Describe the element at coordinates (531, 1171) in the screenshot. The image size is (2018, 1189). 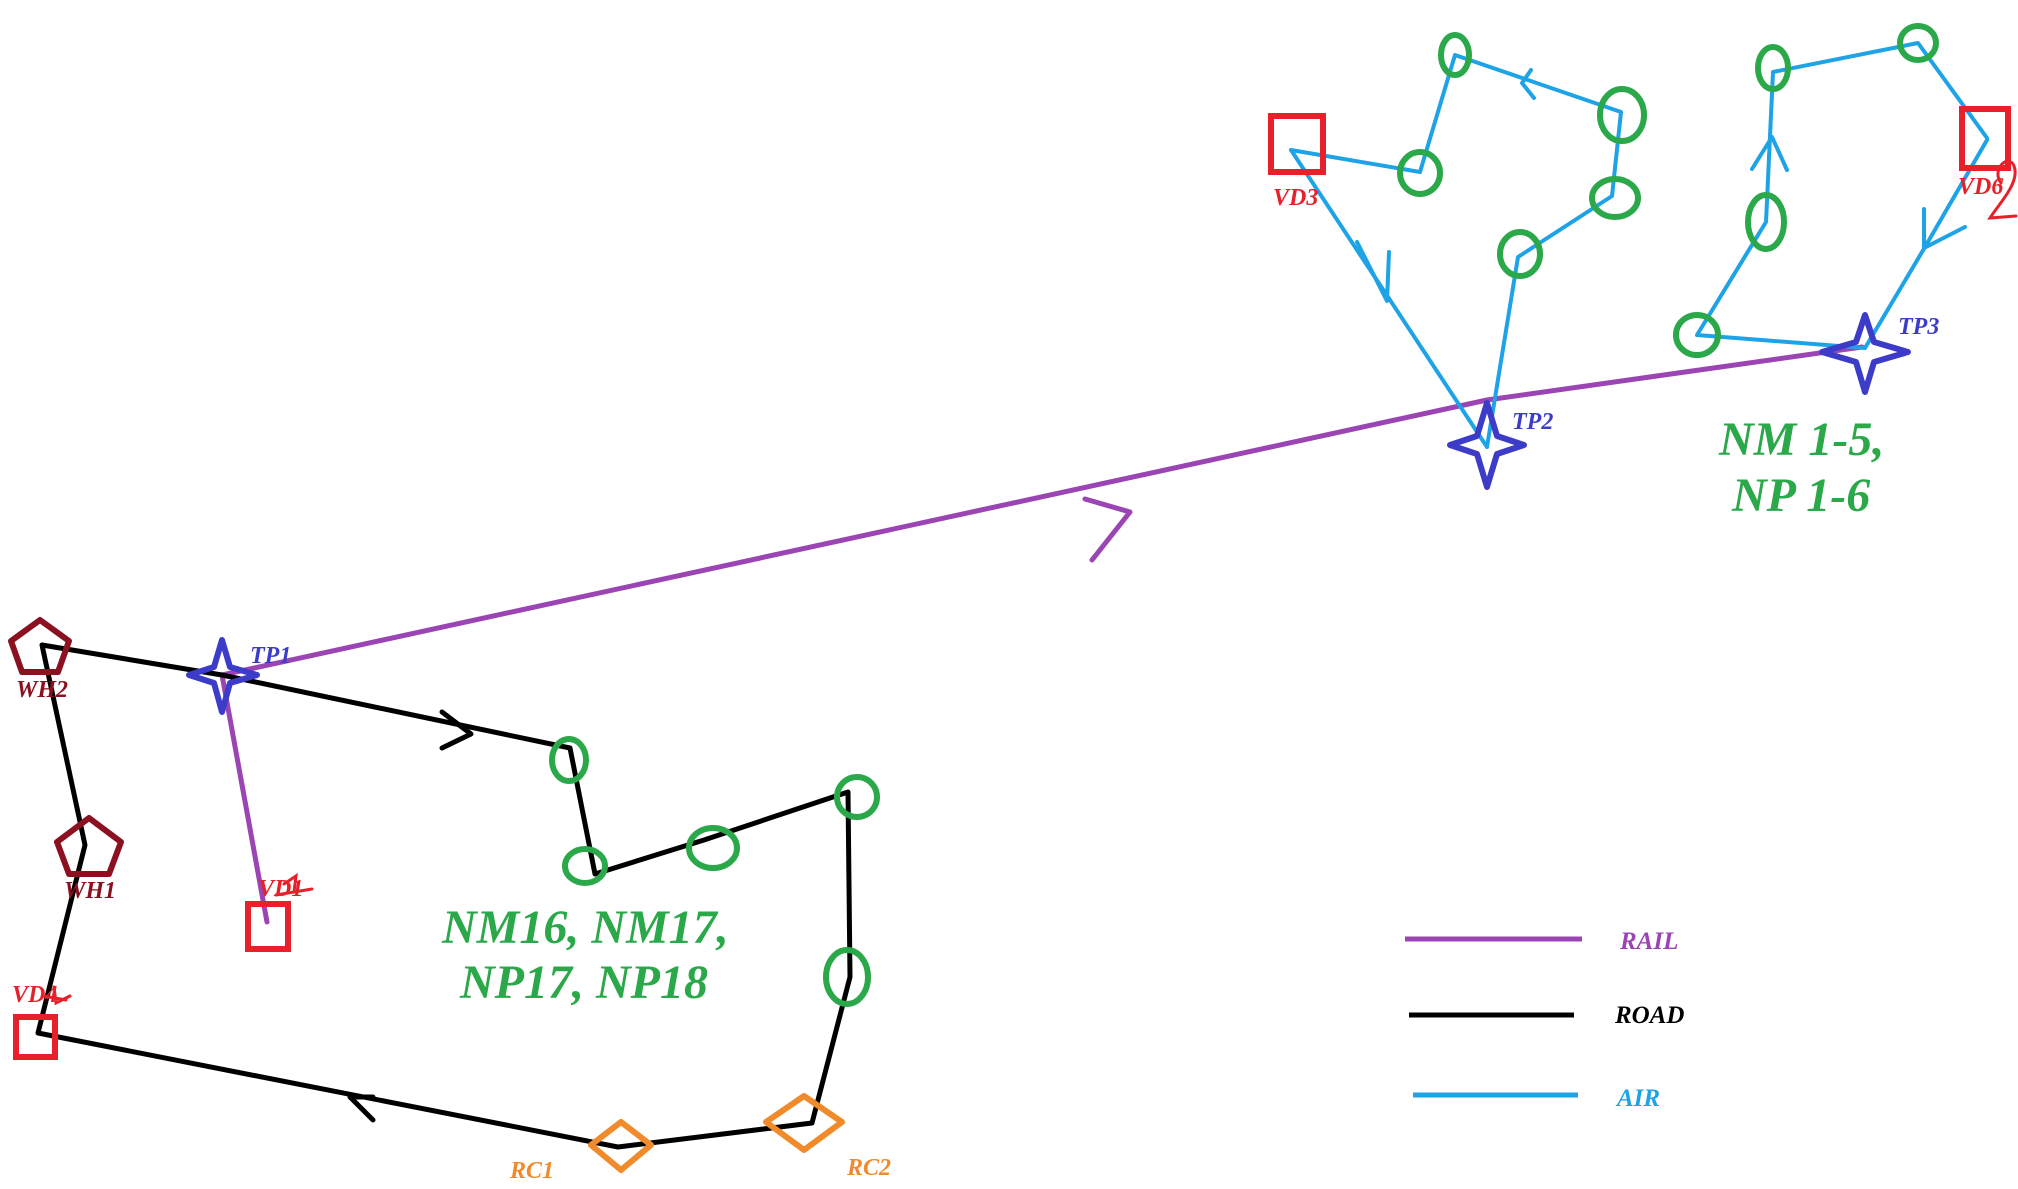
I see `label-rc1: RC1` at that location.